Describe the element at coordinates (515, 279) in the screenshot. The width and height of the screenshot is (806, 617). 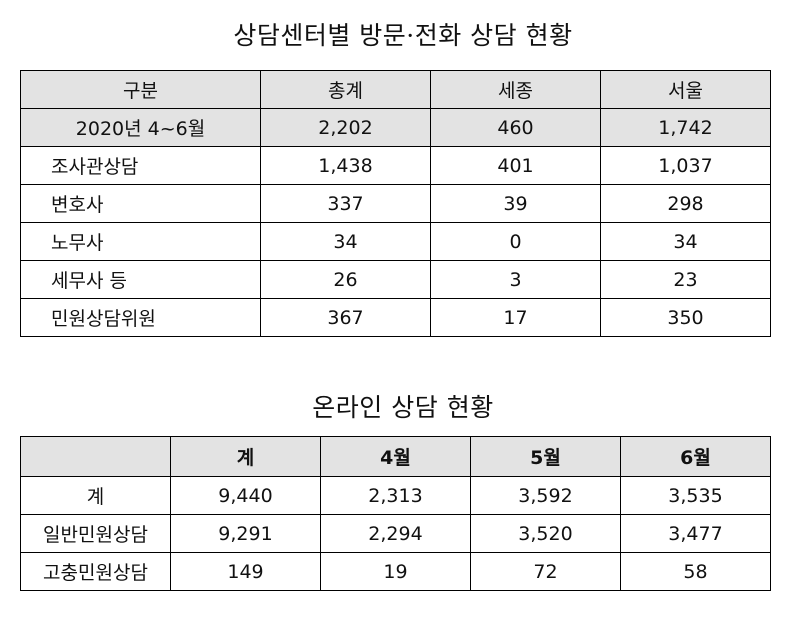
I see `table-cell: 3` at that location.